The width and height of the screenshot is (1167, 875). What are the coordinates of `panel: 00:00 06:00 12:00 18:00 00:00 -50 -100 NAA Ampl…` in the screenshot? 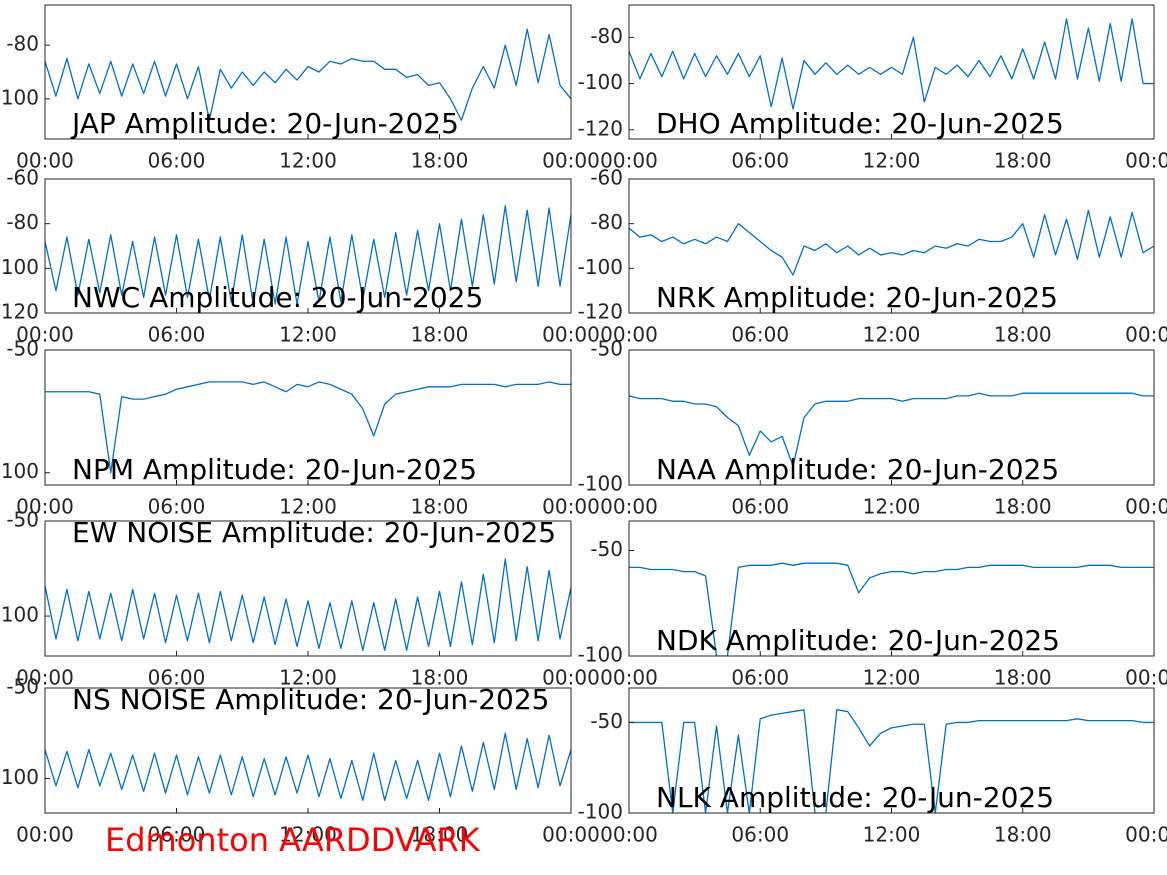 It's located at (872, 428).